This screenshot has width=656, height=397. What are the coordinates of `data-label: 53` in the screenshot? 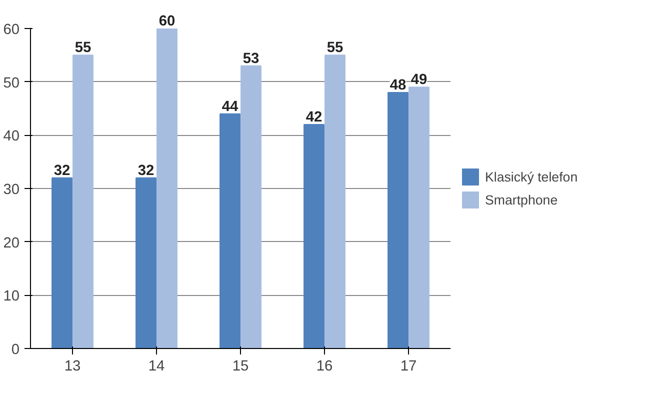 It's located at (251, 58).